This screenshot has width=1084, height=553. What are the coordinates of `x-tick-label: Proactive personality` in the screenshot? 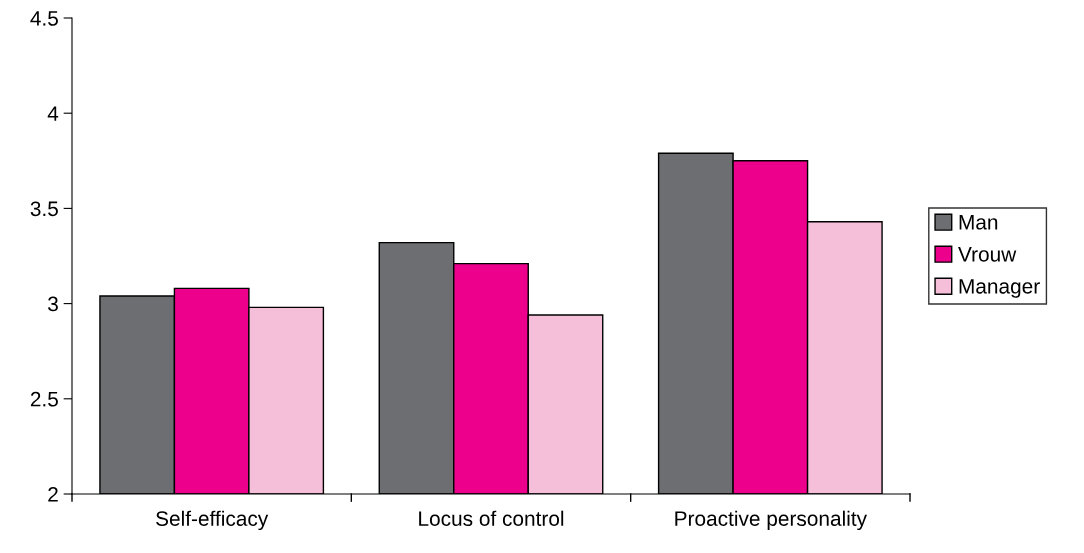 It's located at (771, 520).